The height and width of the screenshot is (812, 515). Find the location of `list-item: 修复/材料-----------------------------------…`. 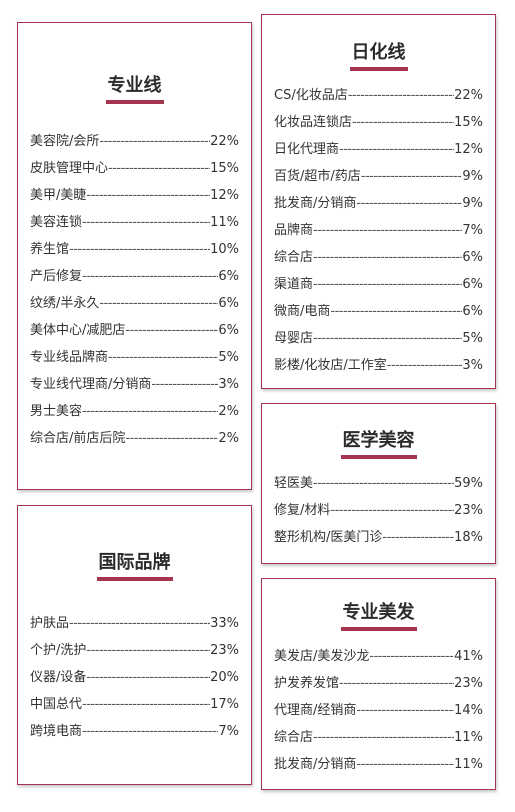

list-item: 修复/材料-----------------------------------… is located at coordinates (378, 510).